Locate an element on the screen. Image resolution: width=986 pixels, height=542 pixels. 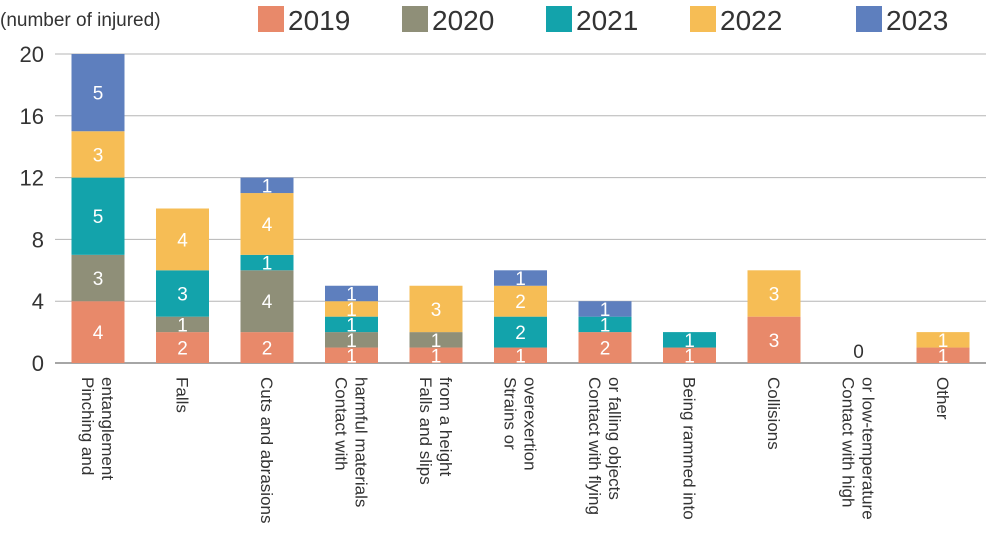
category-label-line: harmful materials is located at coordinates (361, 442).